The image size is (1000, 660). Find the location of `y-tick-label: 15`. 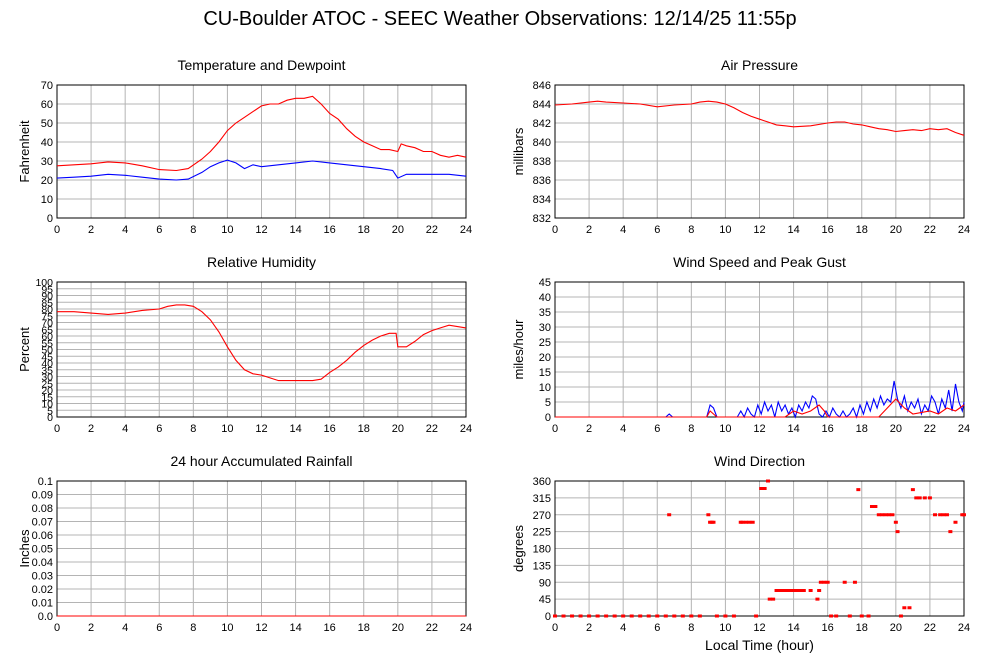

y-tick-label: 15 is located at coordinates (545, 373).